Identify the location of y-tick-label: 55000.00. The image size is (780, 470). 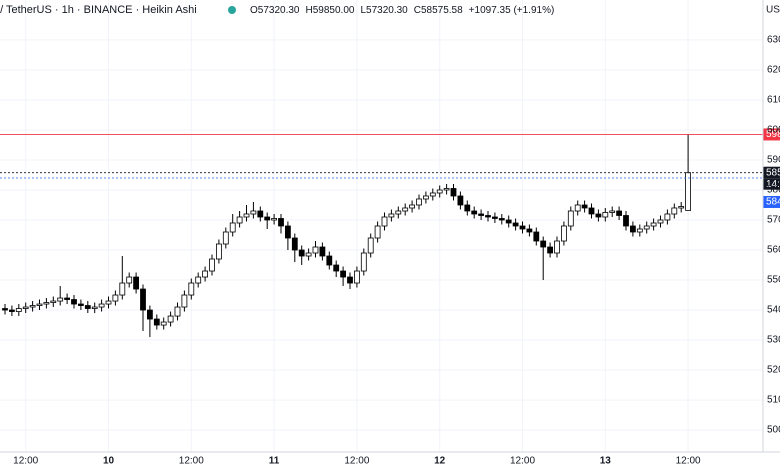
(773, 280).